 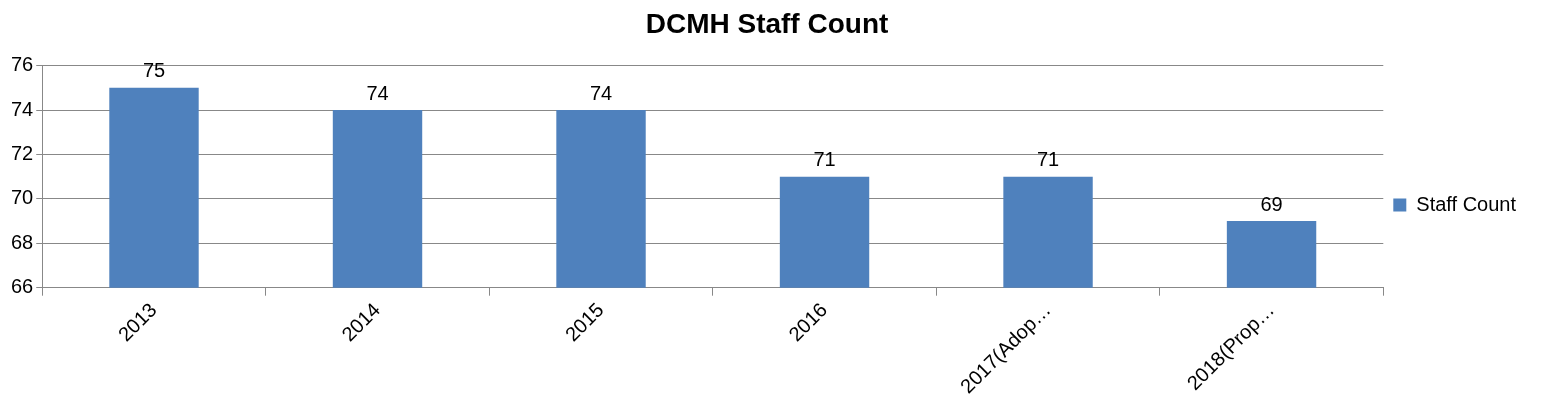 What do you see at coordinates (1466, 203) in the screenshot?
I see `legend-label: Staff Count` at bounding box center [1466, 203].